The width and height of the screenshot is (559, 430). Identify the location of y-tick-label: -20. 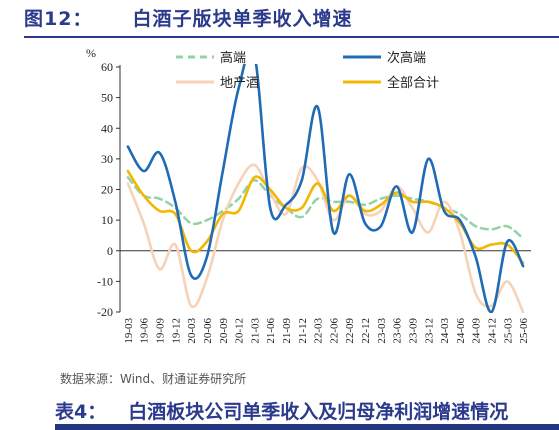
(105, 312).